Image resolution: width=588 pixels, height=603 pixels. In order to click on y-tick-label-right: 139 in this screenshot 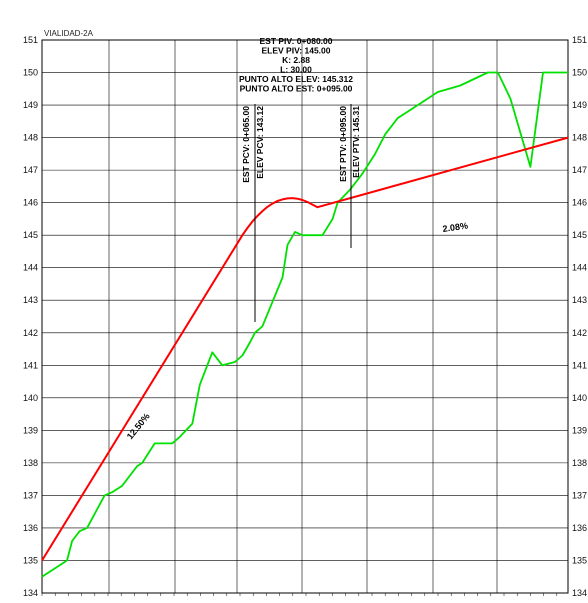, I will do `click(579, 430)`.